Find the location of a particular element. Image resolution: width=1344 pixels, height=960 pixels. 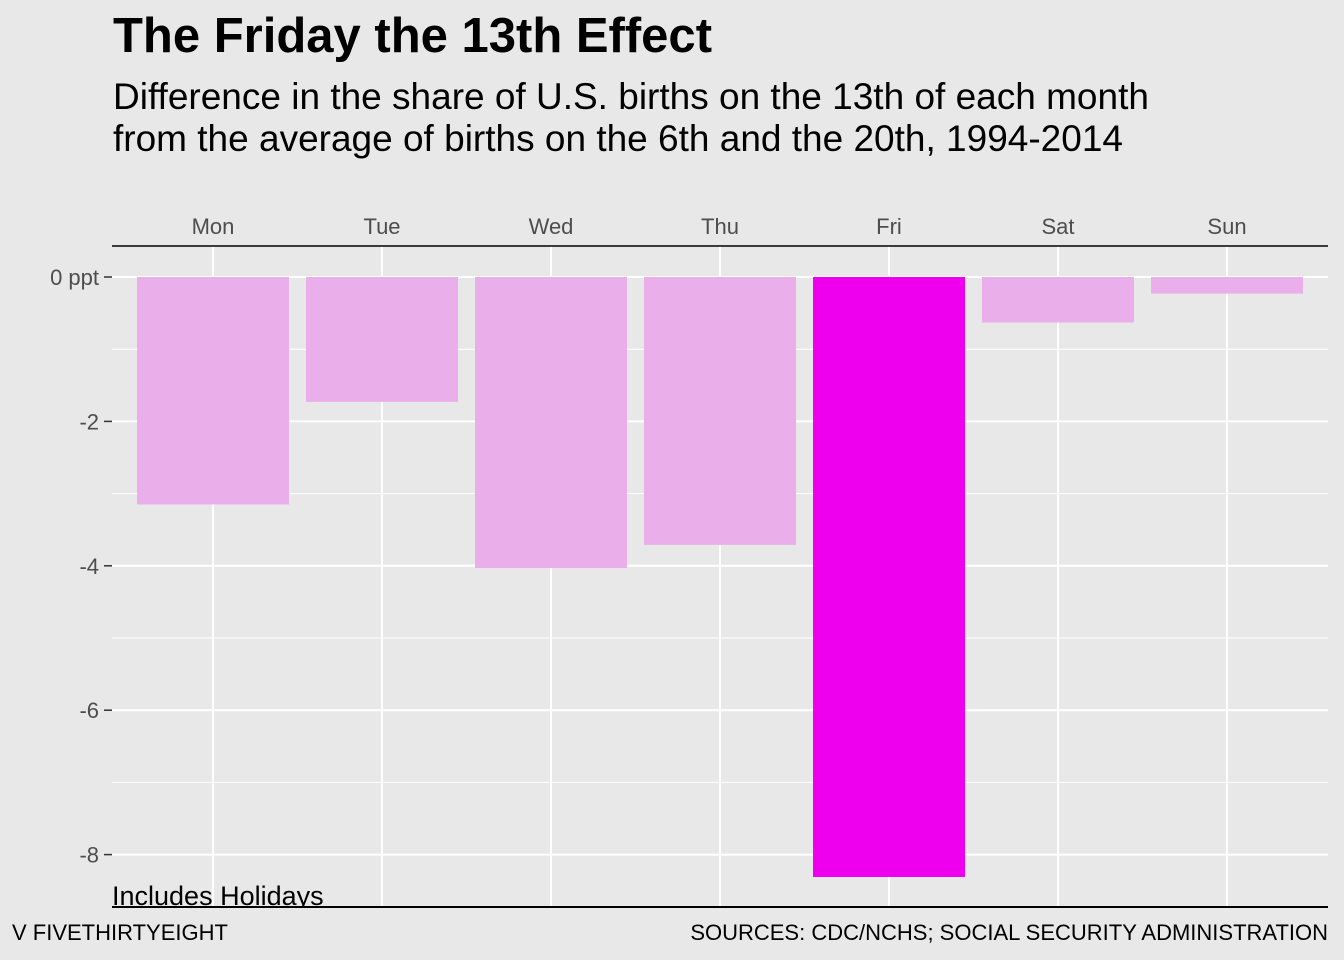

bottom-rule is located at coordinates (720, 907).